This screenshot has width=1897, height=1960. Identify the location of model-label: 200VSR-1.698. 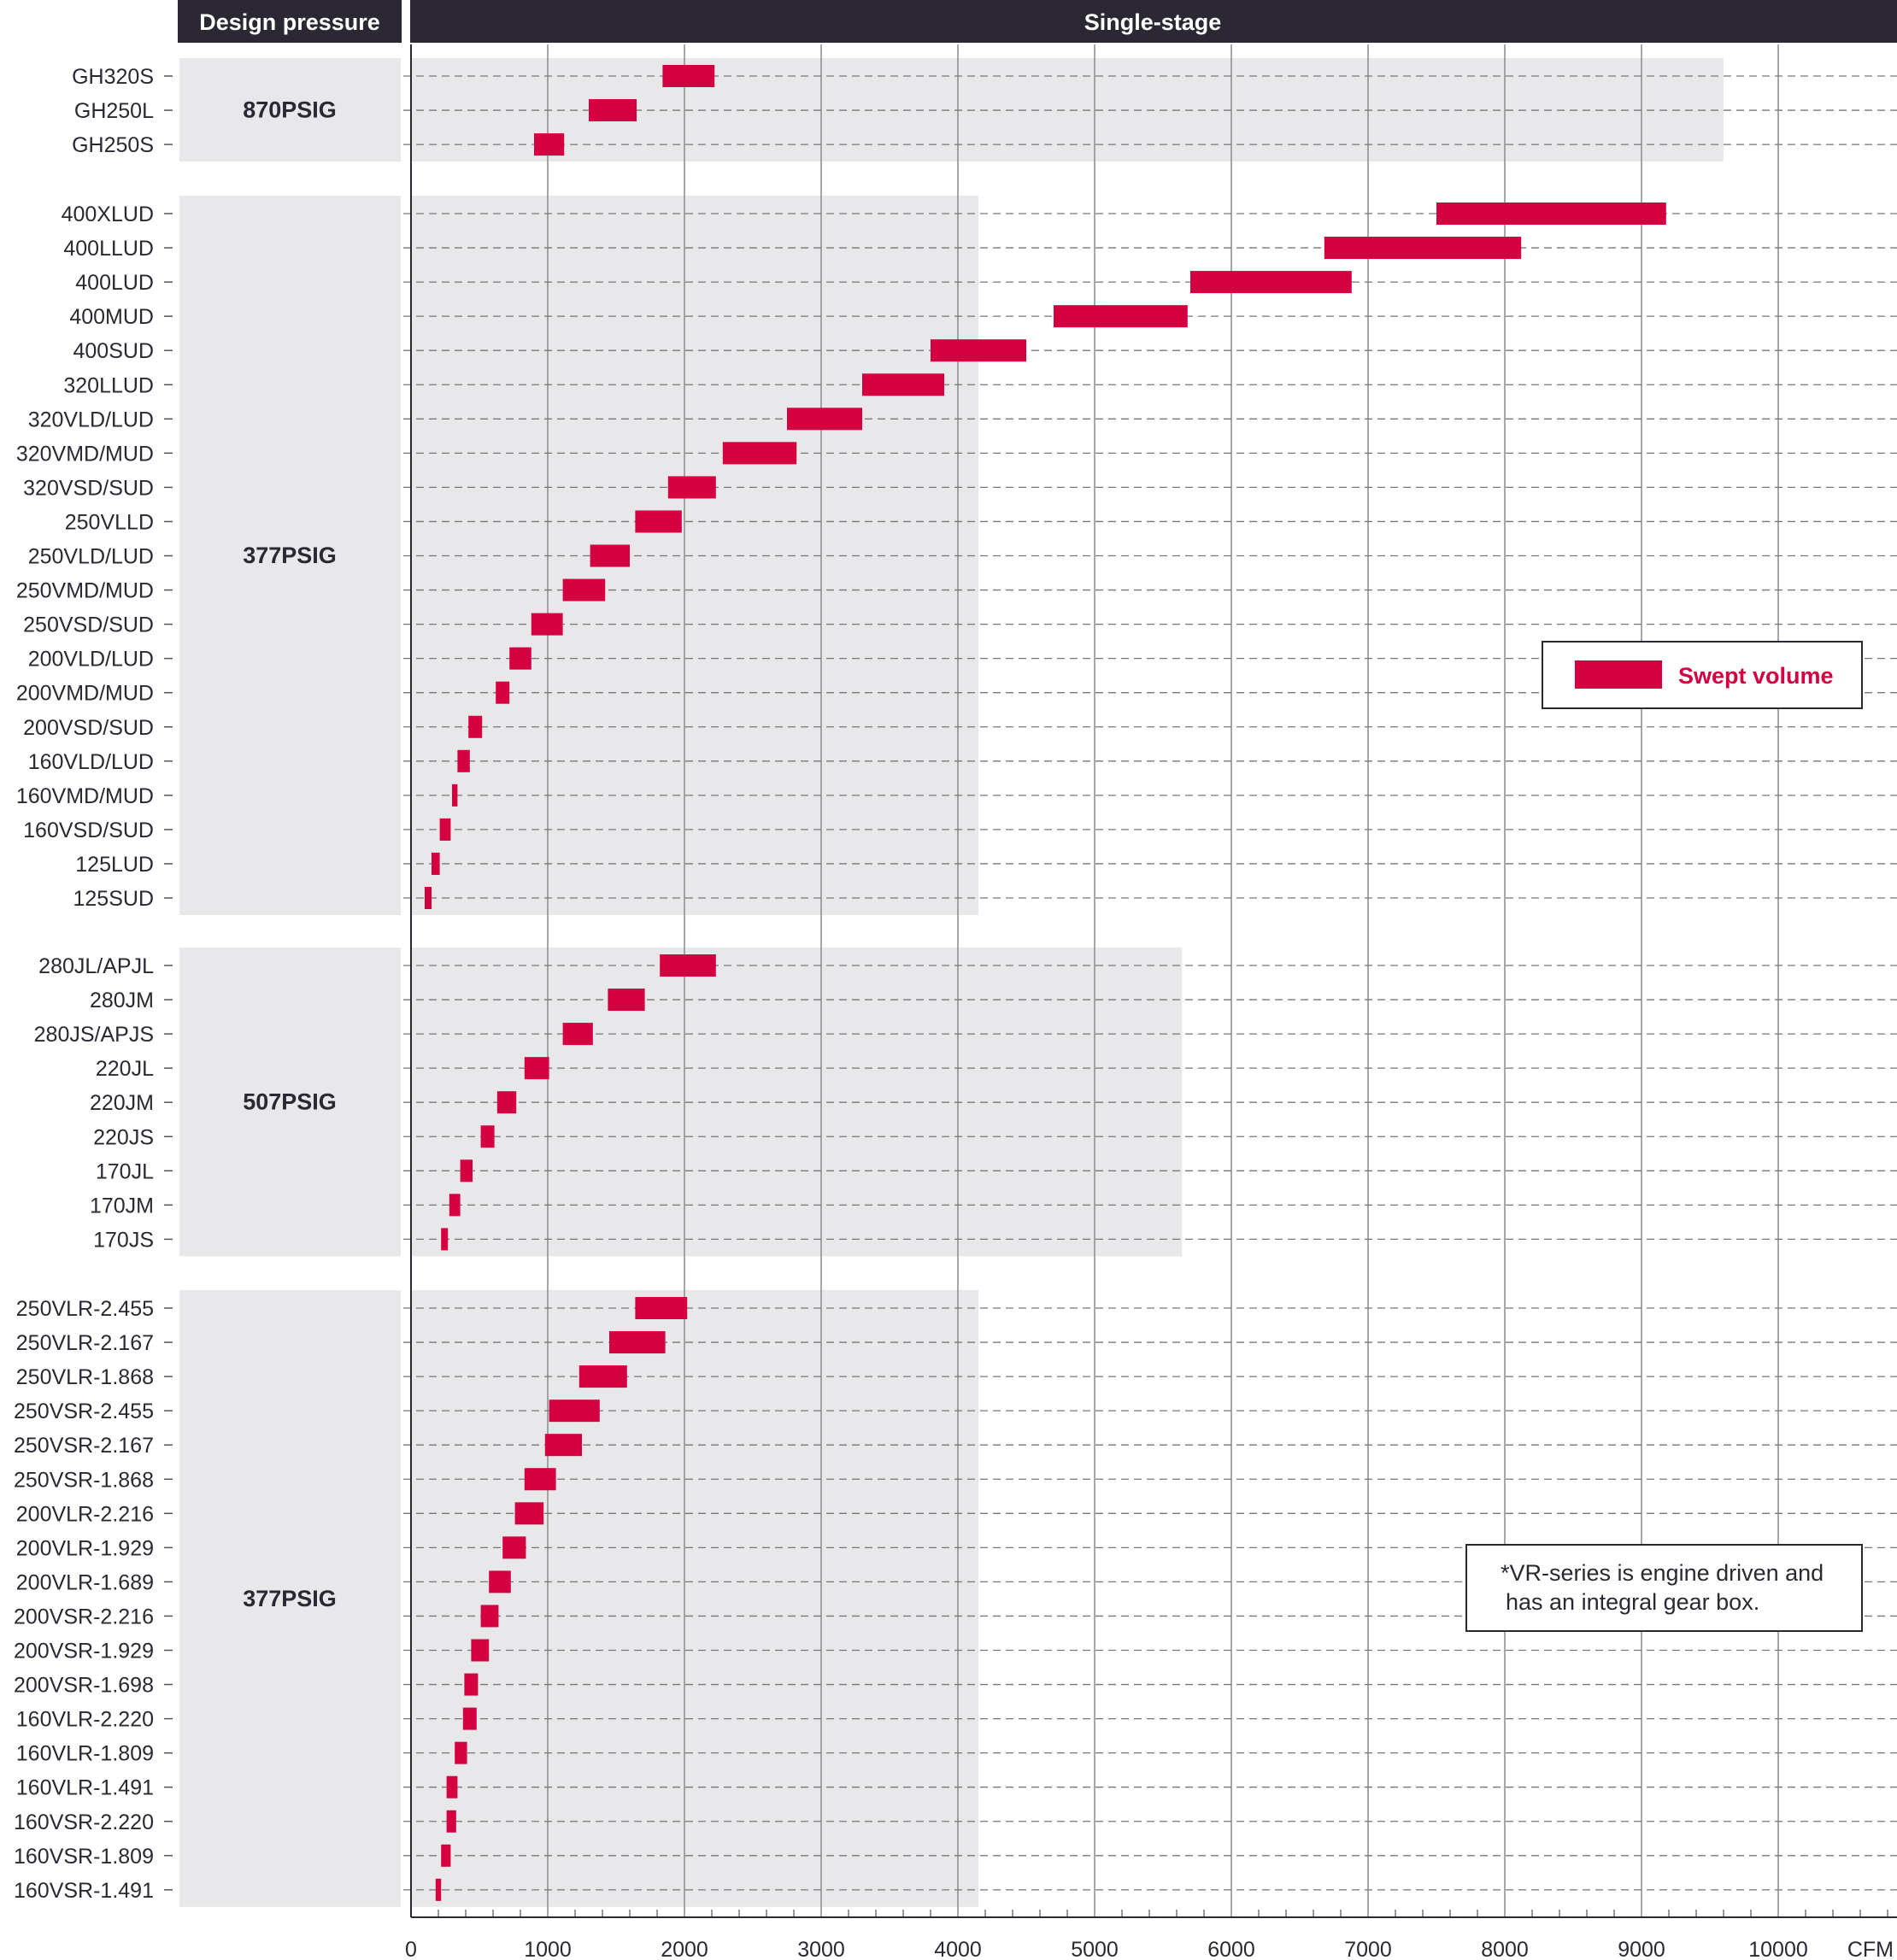
(84, 1686).